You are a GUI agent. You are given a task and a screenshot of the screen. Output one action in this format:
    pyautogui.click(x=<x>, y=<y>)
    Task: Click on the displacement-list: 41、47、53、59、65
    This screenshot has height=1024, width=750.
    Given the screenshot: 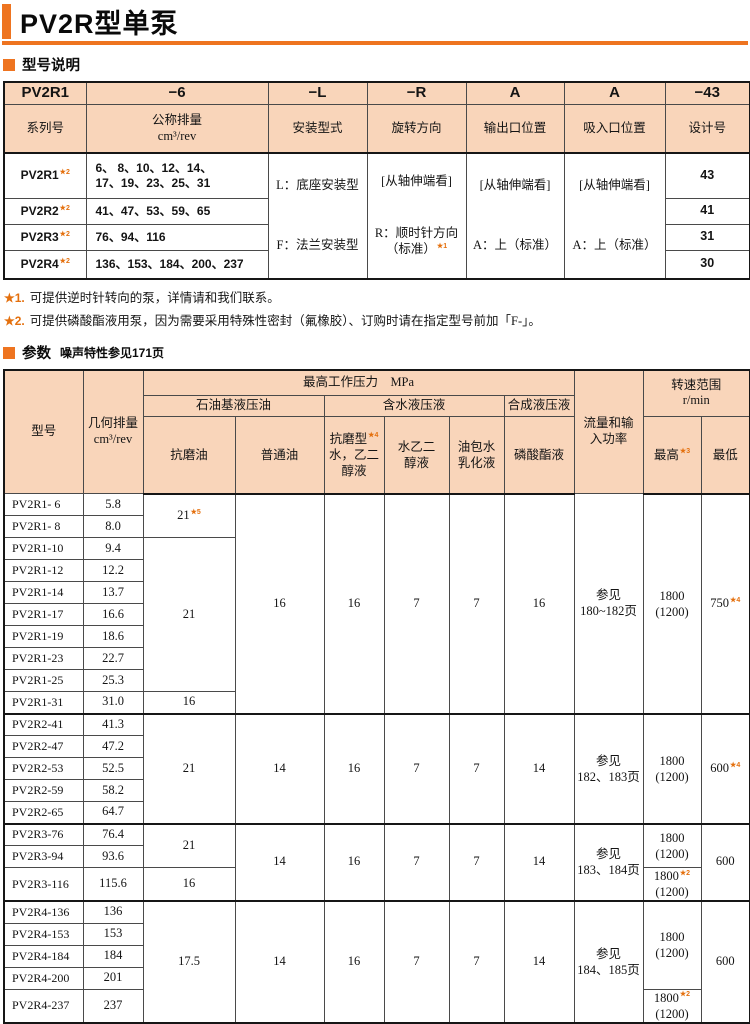 What is the action you would take?
    pyautogui.click(x=177, y=211)
    